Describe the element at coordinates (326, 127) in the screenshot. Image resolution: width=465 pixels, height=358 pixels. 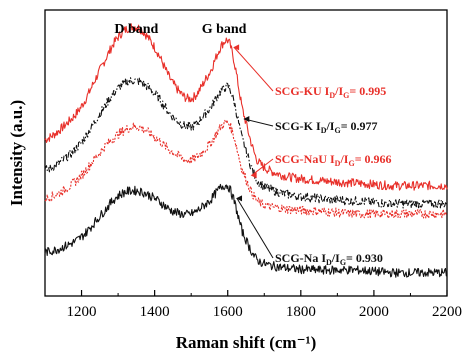
I see `series-annotation-scg-k: SCG-K ID/IG= 0.977` at that location.